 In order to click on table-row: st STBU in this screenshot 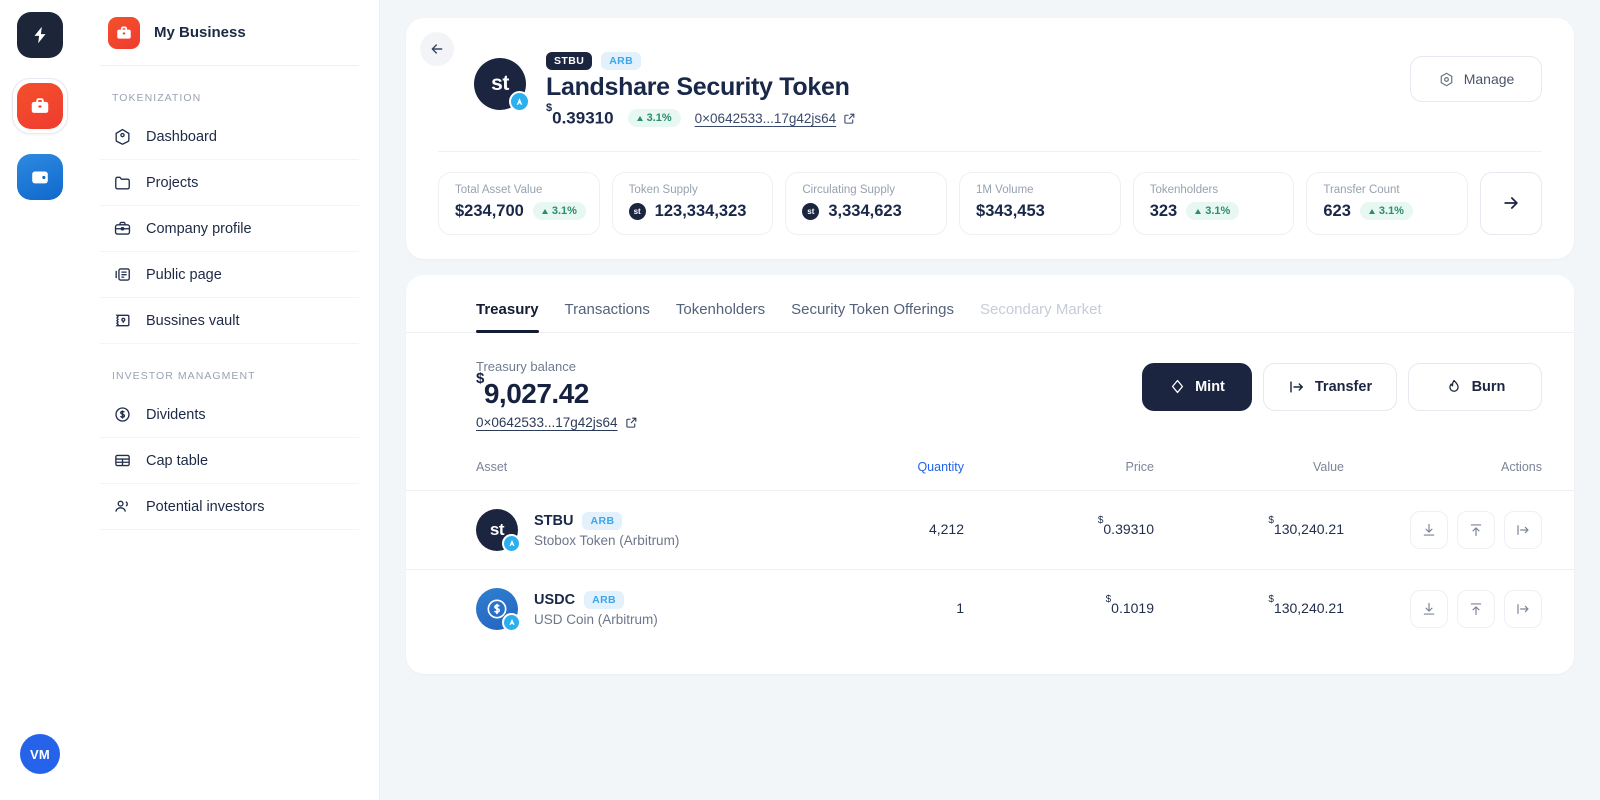, I will do `click(990, 529)`.